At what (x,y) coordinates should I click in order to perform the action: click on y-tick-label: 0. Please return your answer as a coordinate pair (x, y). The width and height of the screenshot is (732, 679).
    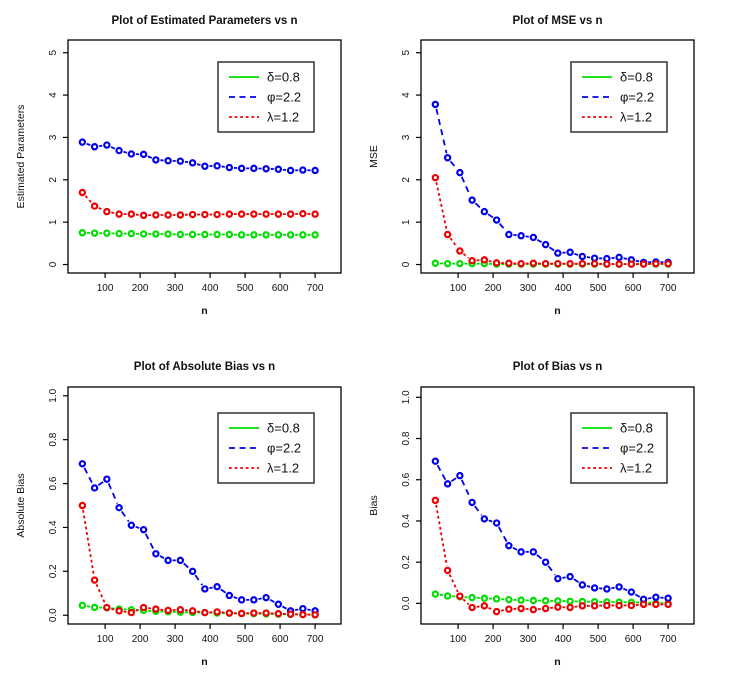
    Looking at the image, I should click on (53, 264).